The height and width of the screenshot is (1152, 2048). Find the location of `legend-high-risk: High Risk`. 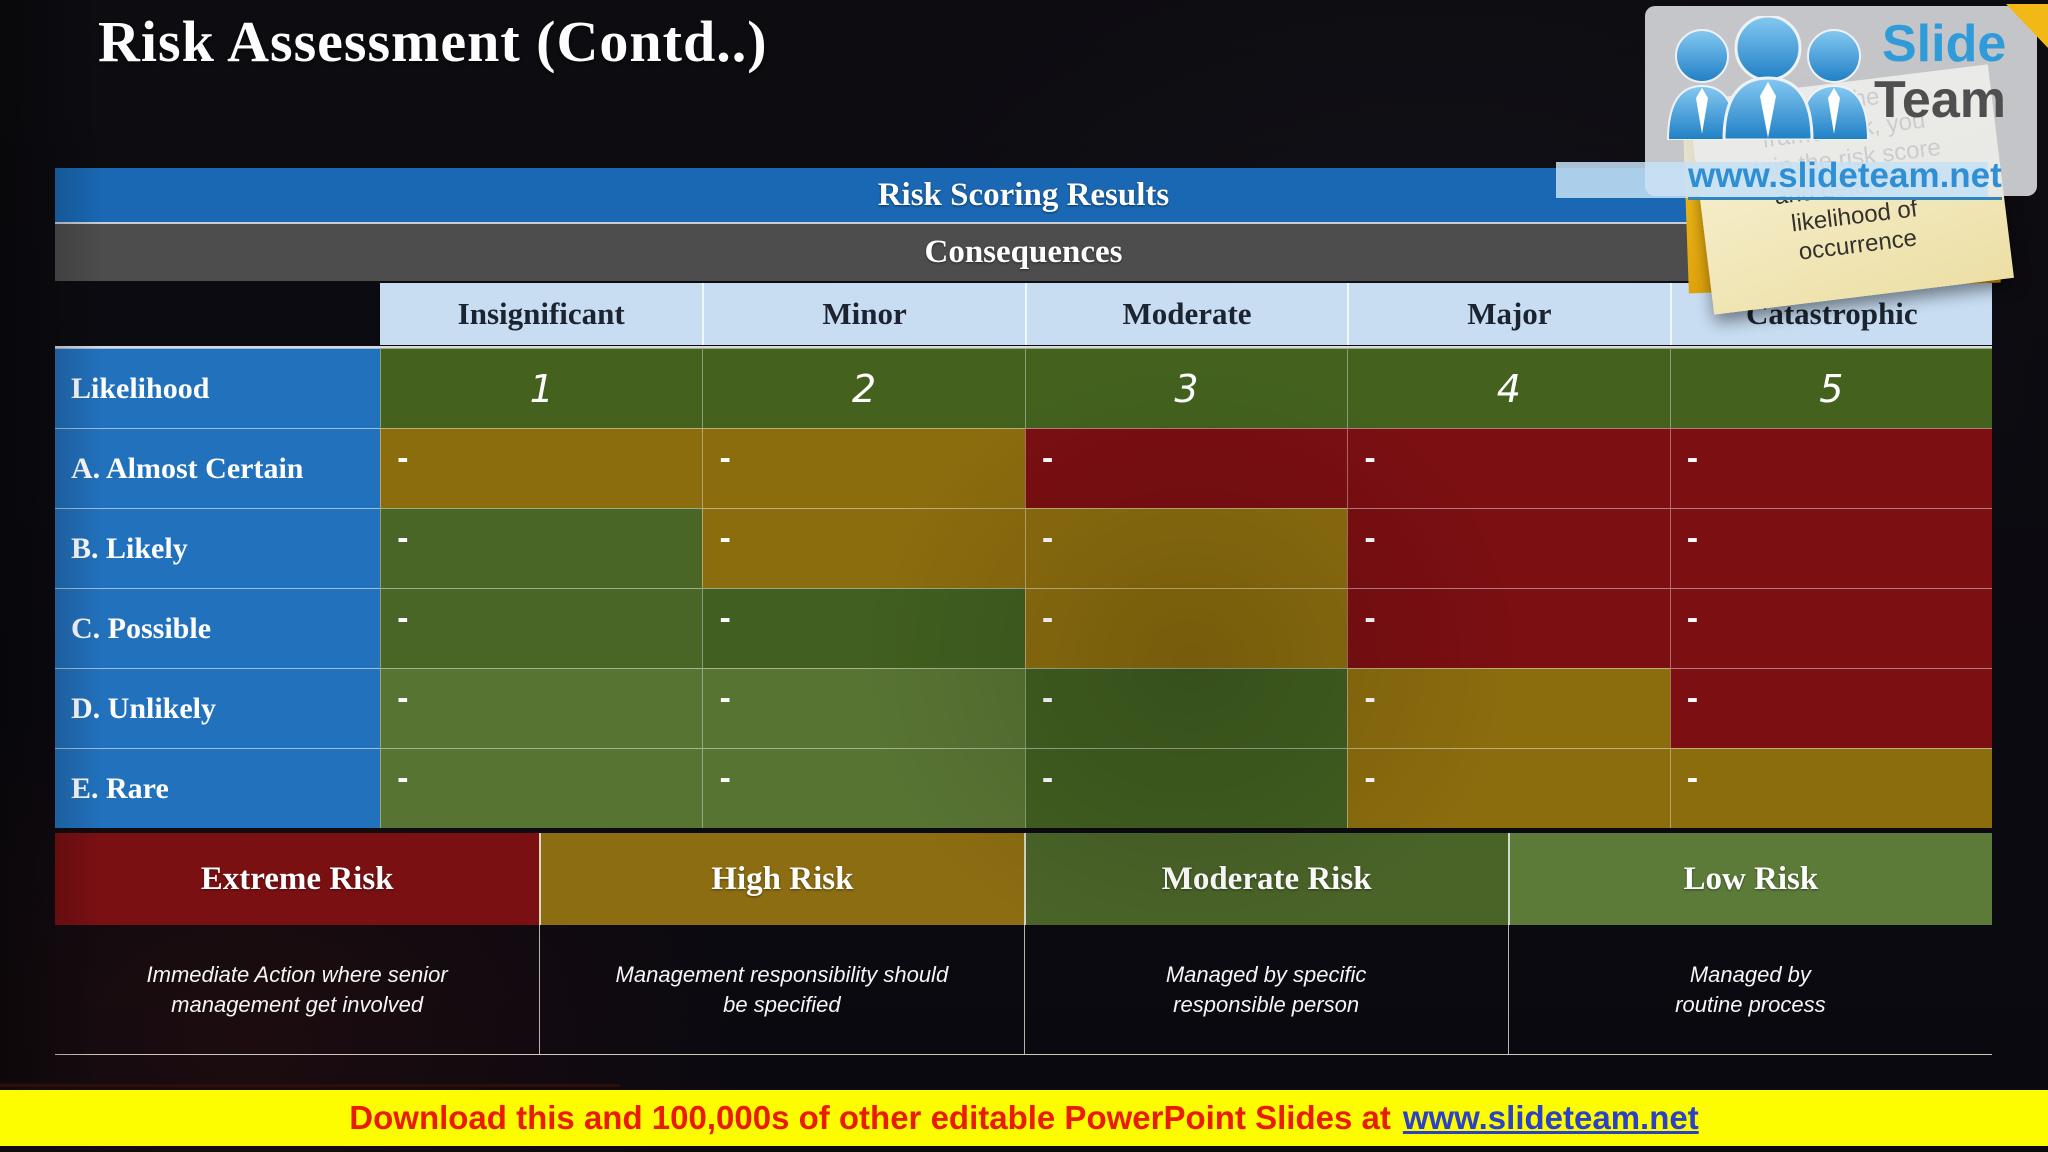

legend-high-risk: High Risk is located at coordinates (781, 879).